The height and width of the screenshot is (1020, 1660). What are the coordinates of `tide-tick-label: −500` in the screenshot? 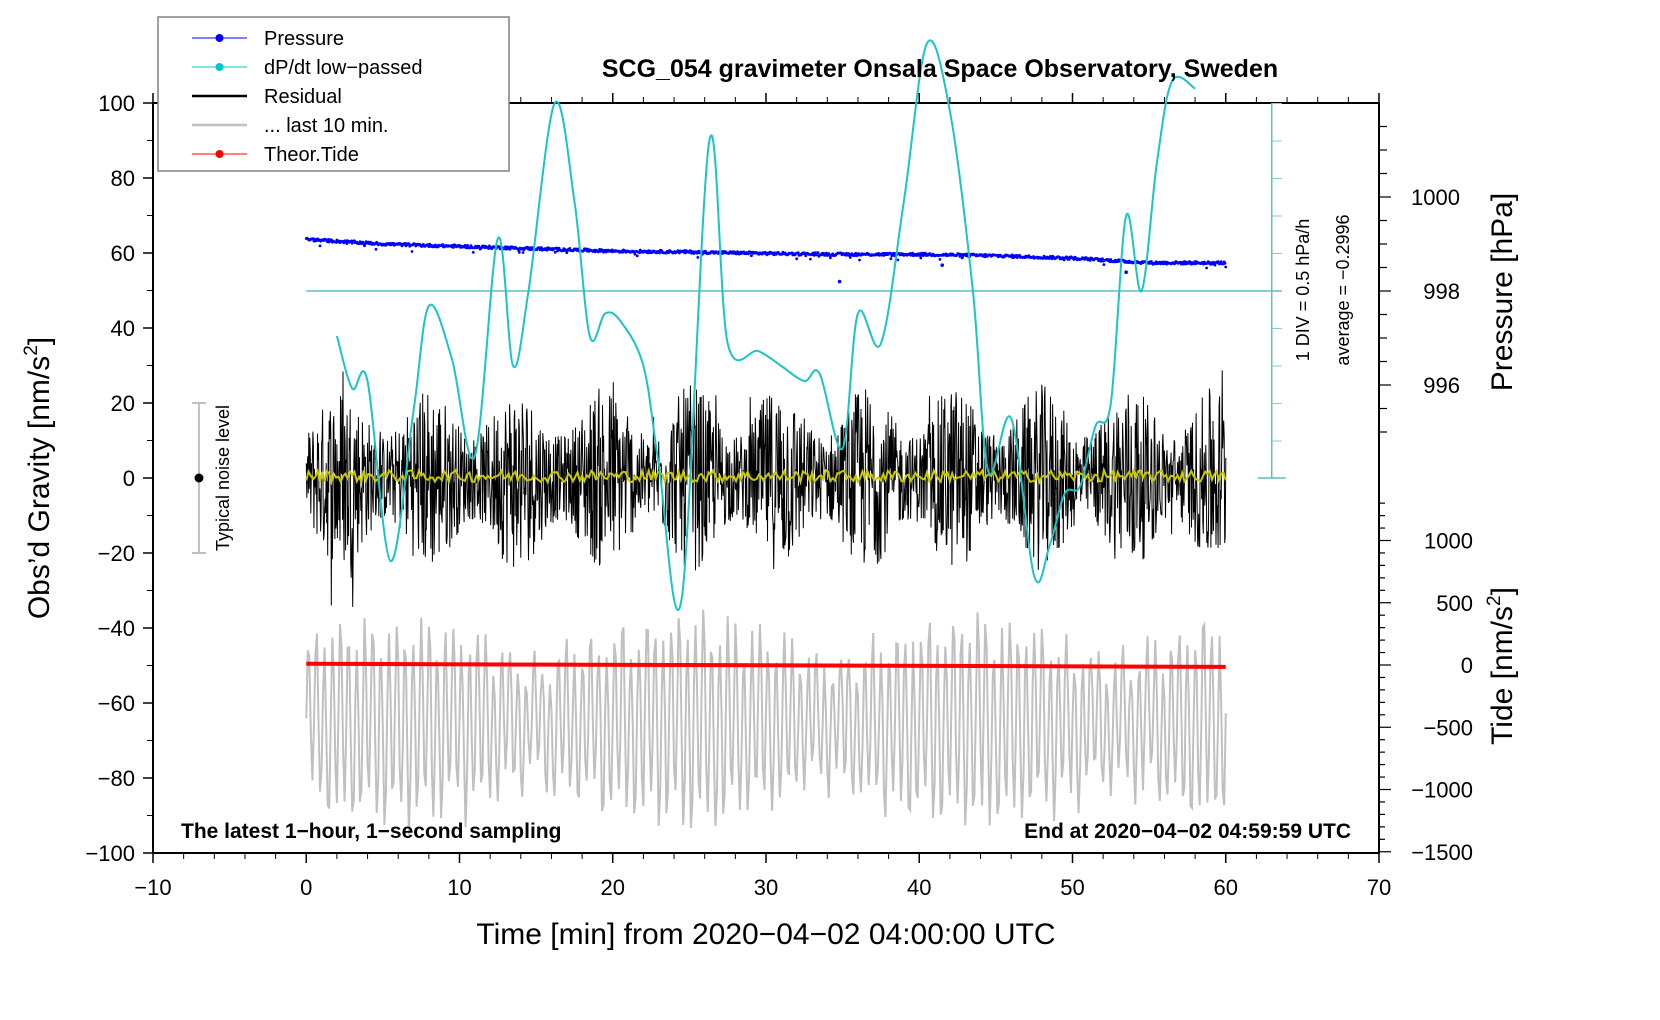 It's located at (1448, 727).